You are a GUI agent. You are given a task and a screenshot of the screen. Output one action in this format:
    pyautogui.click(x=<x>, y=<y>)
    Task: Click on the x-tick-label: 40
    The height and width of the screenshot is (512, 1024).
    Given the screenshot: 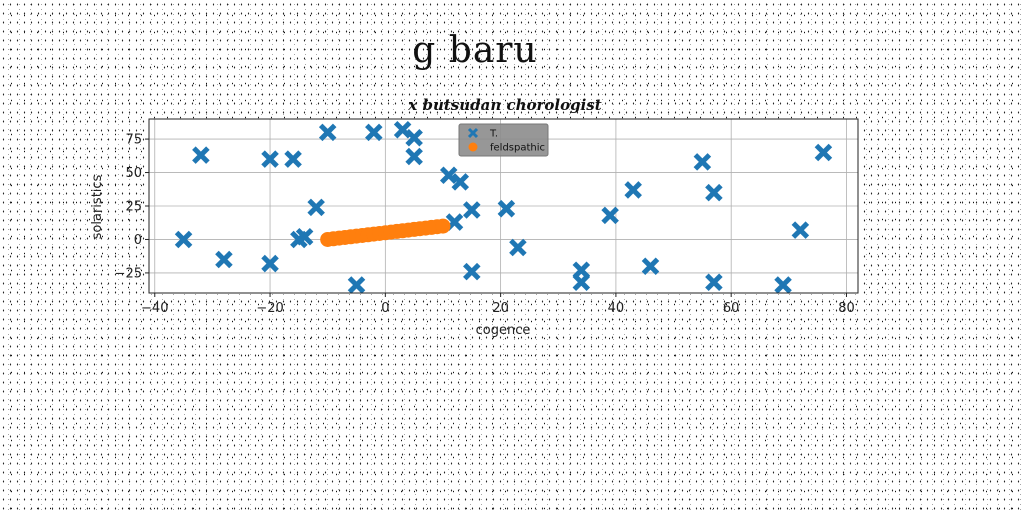 What is the action you would take?
    pyautogui.click(x=616, y=308)
    